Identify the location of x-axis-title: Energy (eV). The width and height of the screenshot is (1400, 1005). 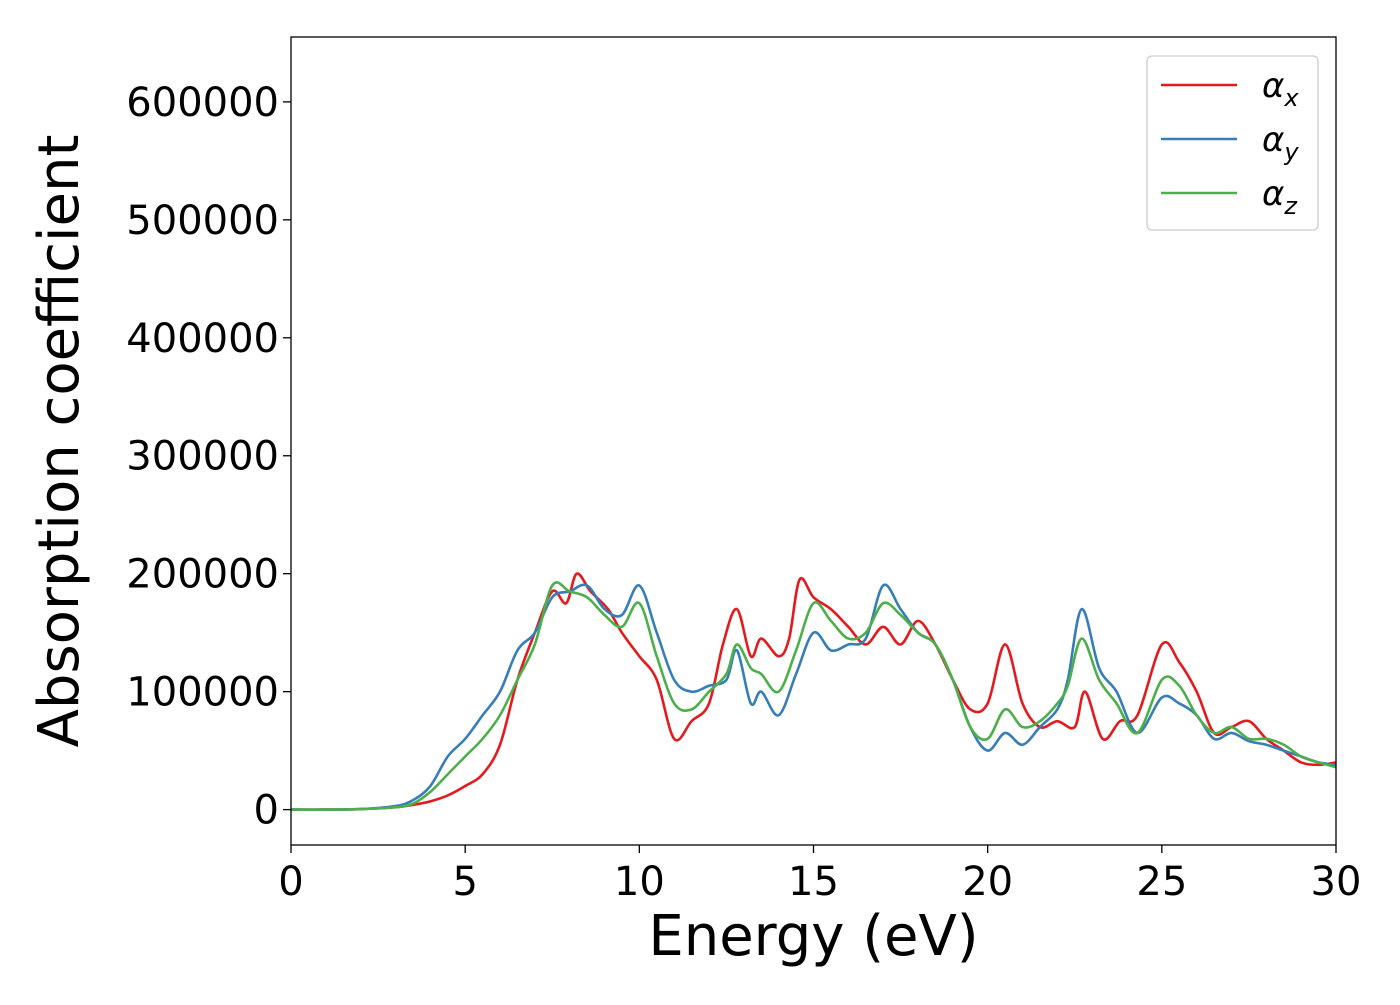
(813, 936).